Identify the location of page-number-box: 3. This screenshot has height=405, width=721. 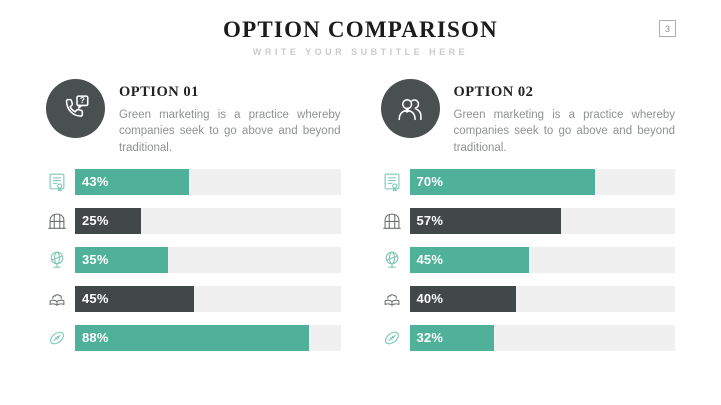
(667, 28).